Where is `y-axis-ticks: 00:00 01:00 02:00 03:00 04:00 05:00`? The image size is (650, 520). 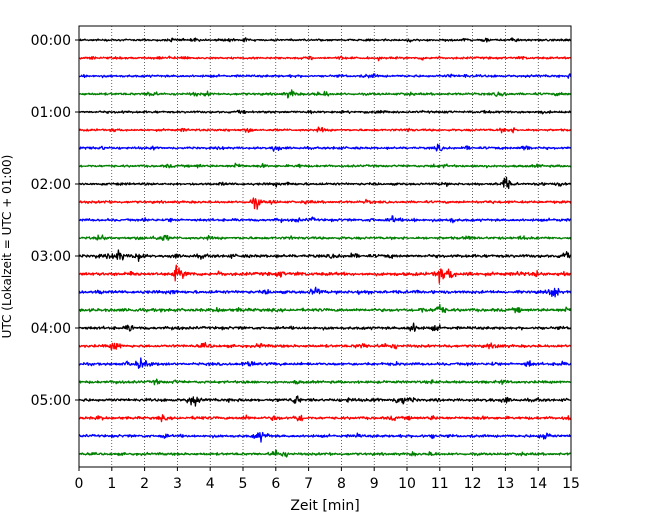 y-axis-ticks: 00:00 01:00 02:00 03:00 04:00 05:00 is located at coordinates (55, 221).